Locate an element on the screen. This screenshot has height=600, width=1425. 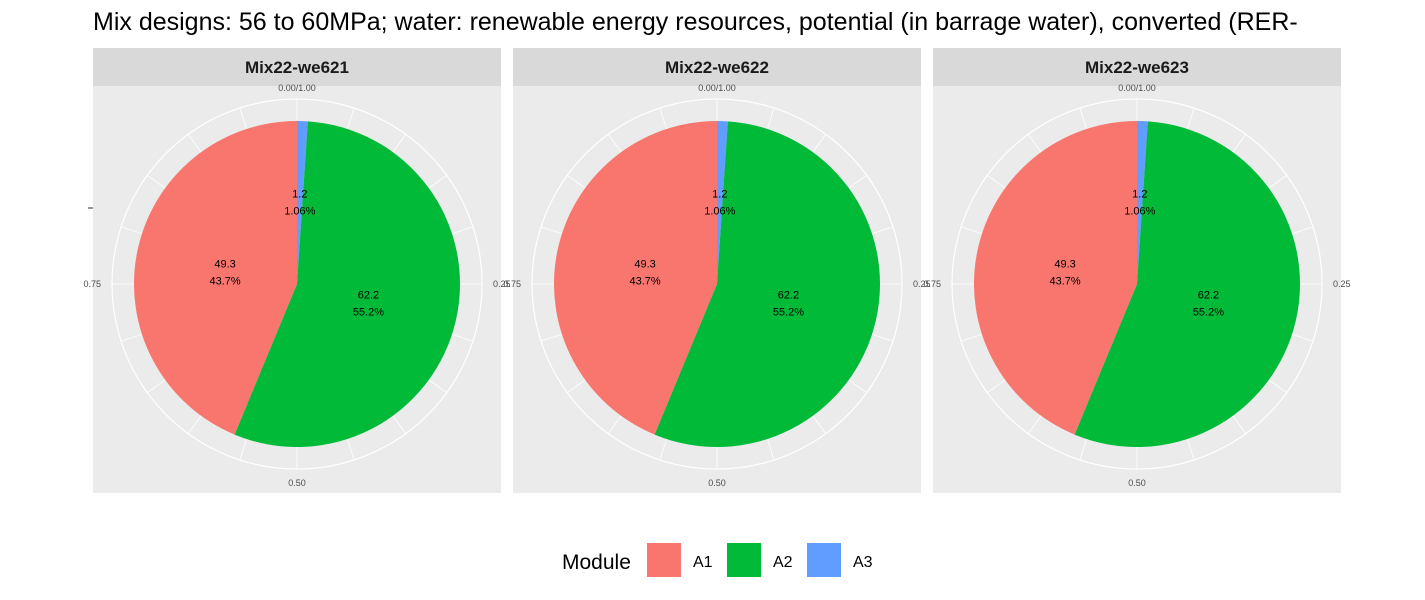
legend-label: A2 is located at coordinates (783, 562).